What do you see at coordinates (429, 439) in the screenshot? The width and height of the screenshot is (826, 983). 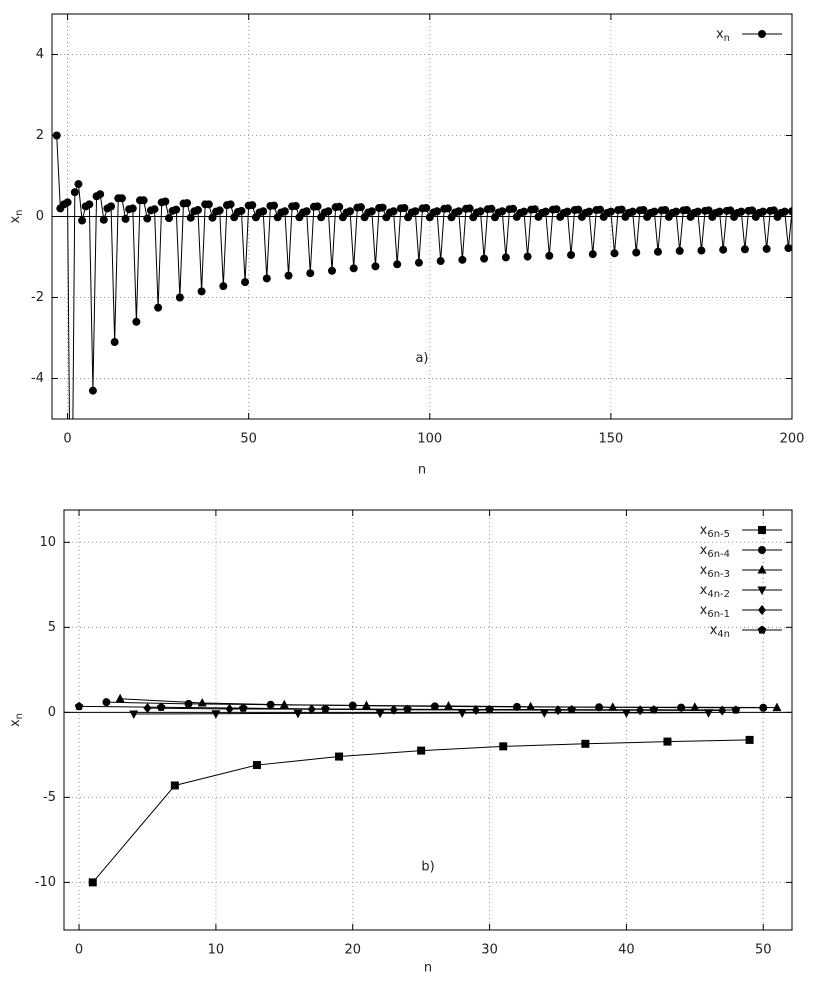 I see `x-tick-label: 100` at bounding box center [429, 439].